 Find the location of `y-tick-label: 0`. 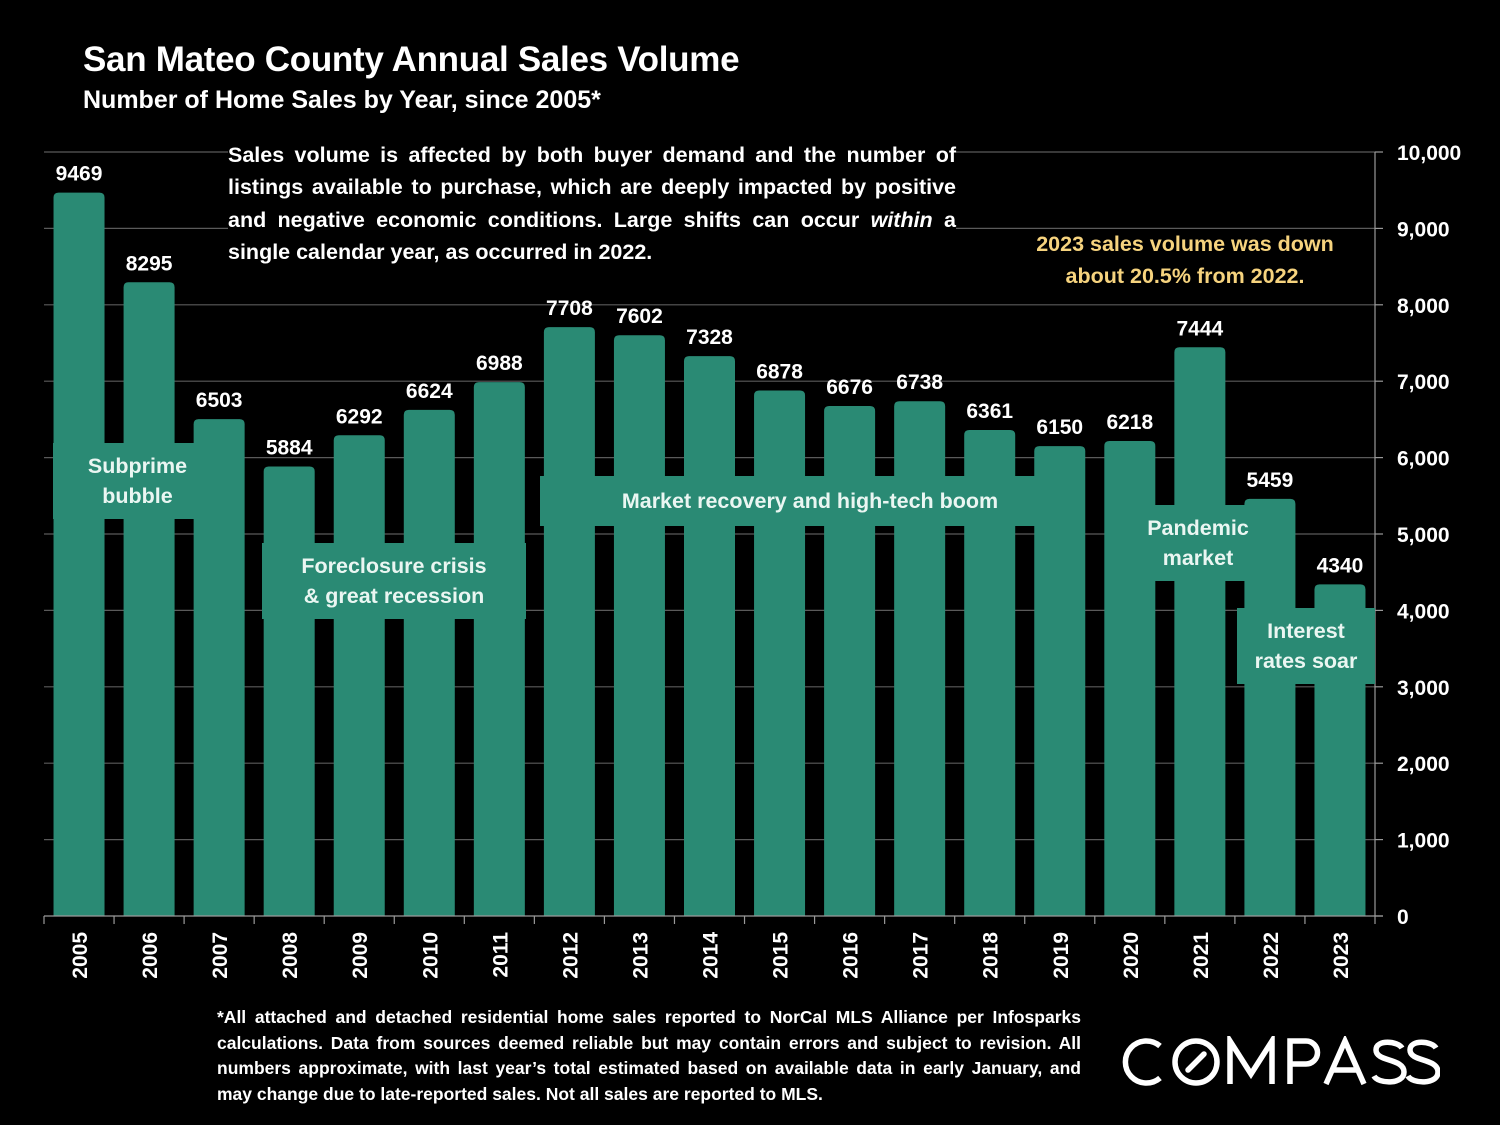

y-tick-label: 0 is located at coordinates (1403, 917).